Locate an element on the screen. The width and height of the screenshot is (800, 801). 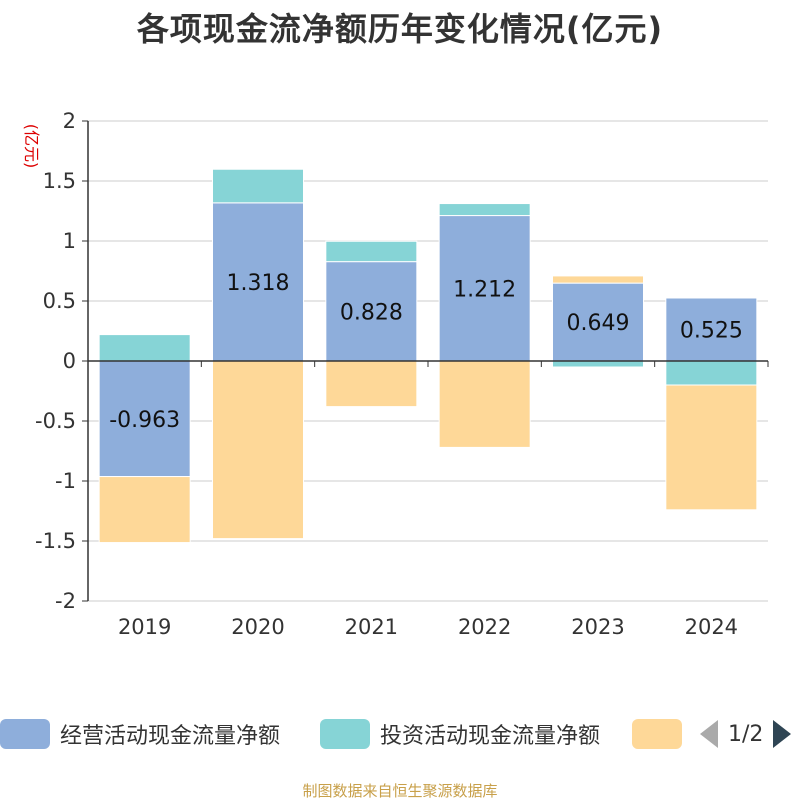
y-axis-unit: (亿元) is located at coordinates (31, 146).